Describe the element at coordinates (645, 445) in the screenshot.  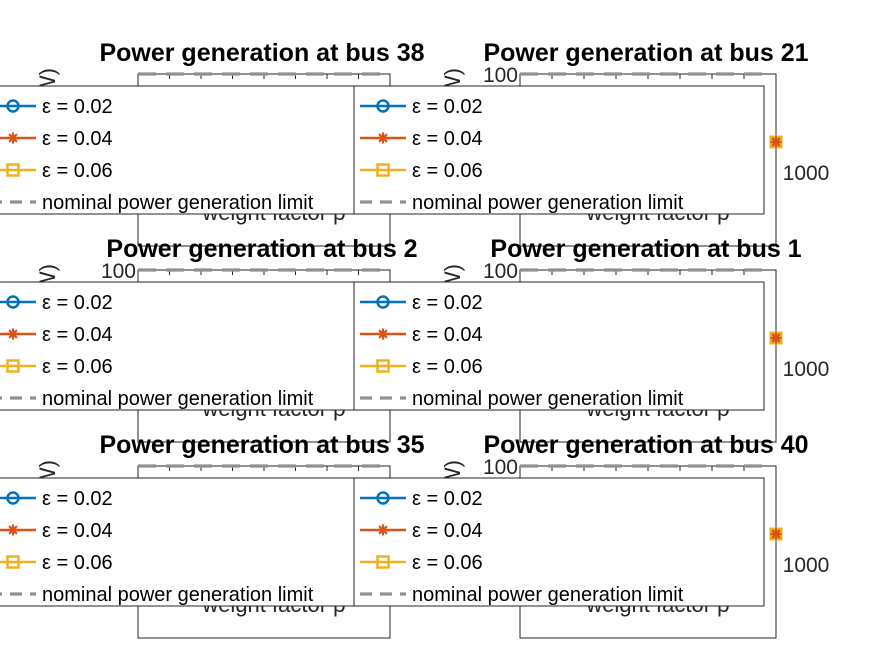
I see `chart-title: Power generation at bus 40` at that location.